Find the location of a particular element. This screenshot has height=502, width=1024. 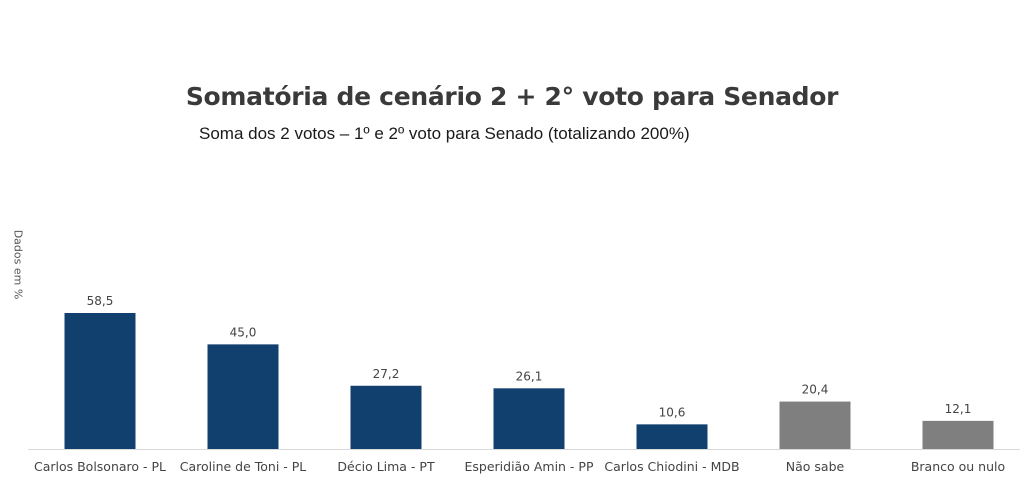

data-label: 10,6 is located at coordinates (672, 412).